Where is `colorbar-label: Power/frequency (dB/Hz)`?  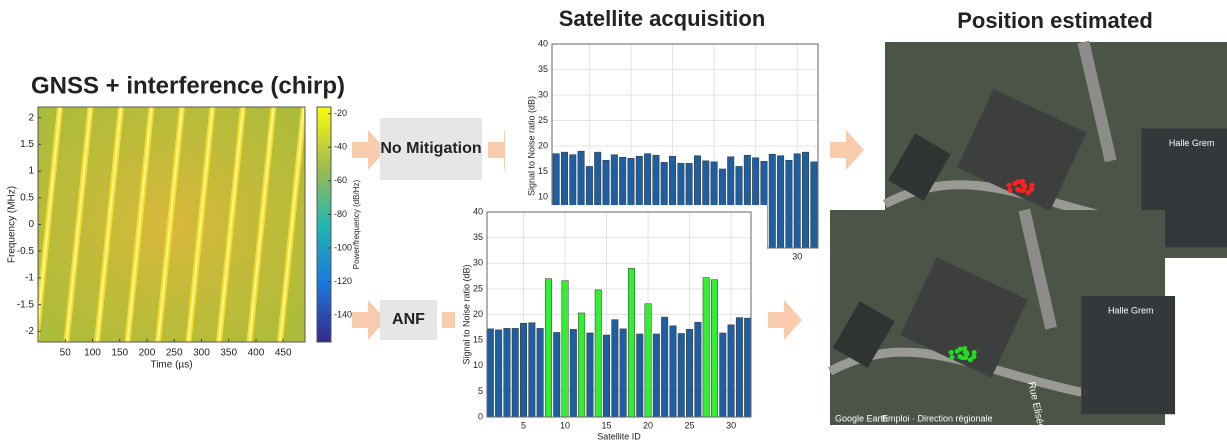
colorbar-label: Power/frequency (dB/Hz) is located at coordinates (356, 224).